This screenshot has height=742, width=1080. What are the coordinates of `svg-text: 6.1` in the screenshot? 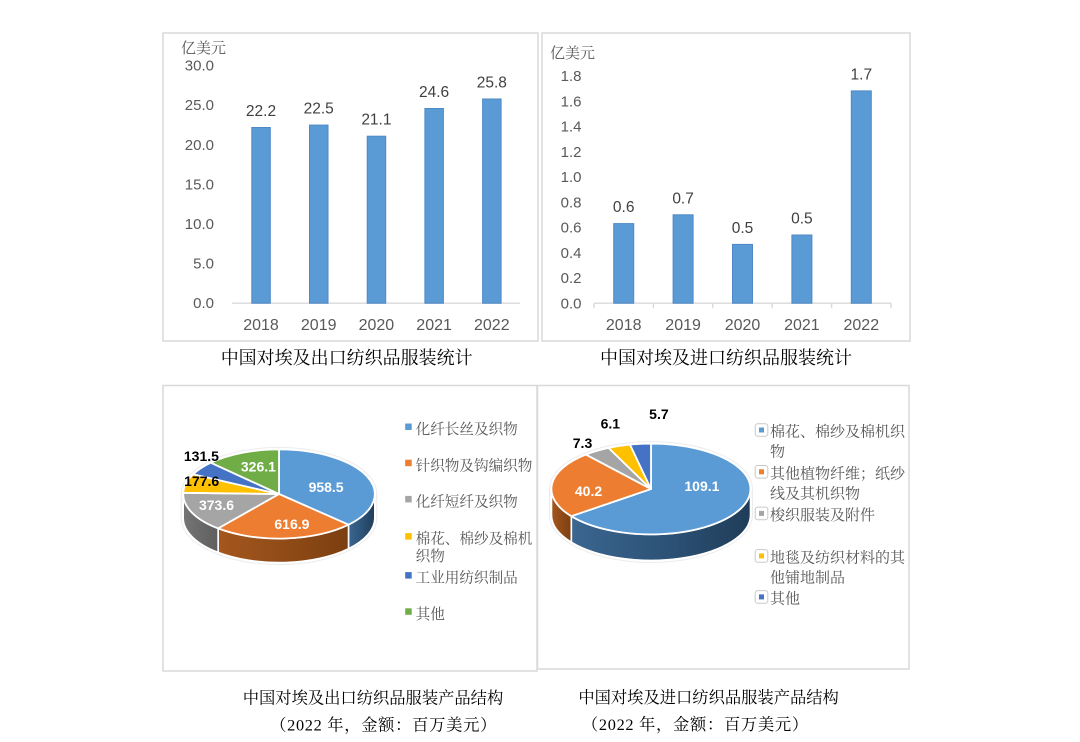 It's located at (611, 424).